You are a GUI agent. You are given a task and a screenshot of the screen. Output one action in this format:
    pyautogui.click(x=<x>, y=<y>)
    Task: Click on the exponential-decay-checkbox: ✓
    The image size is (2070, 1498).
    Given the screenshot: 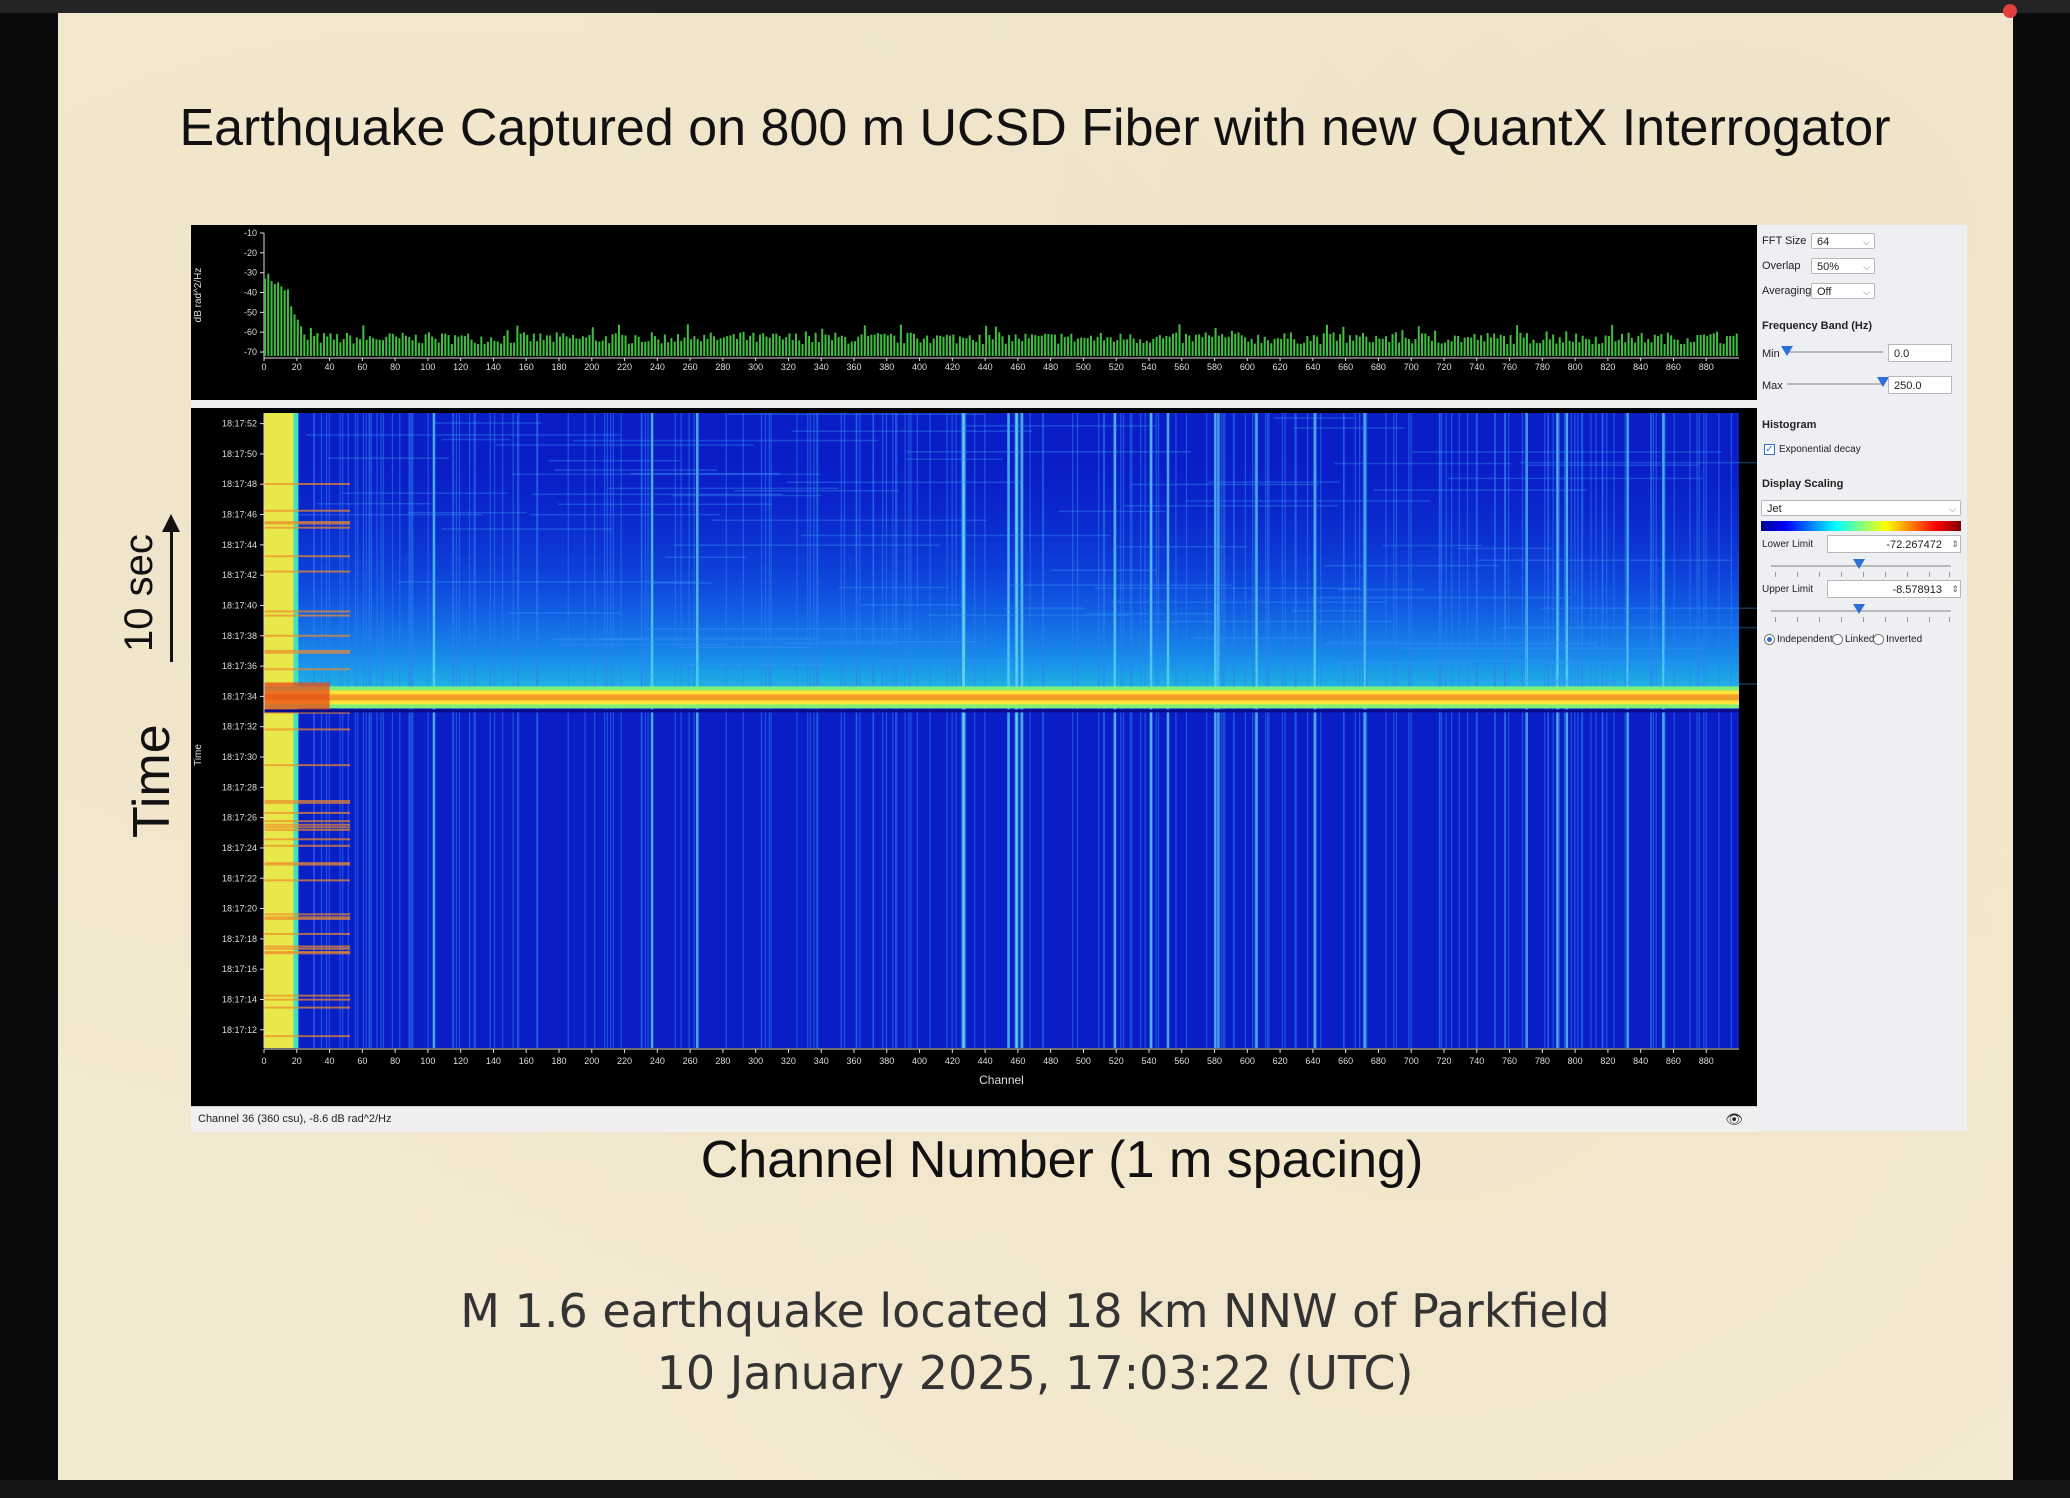 What is the action you would take?
    pyautogui.click(x=1769, y=449)
    